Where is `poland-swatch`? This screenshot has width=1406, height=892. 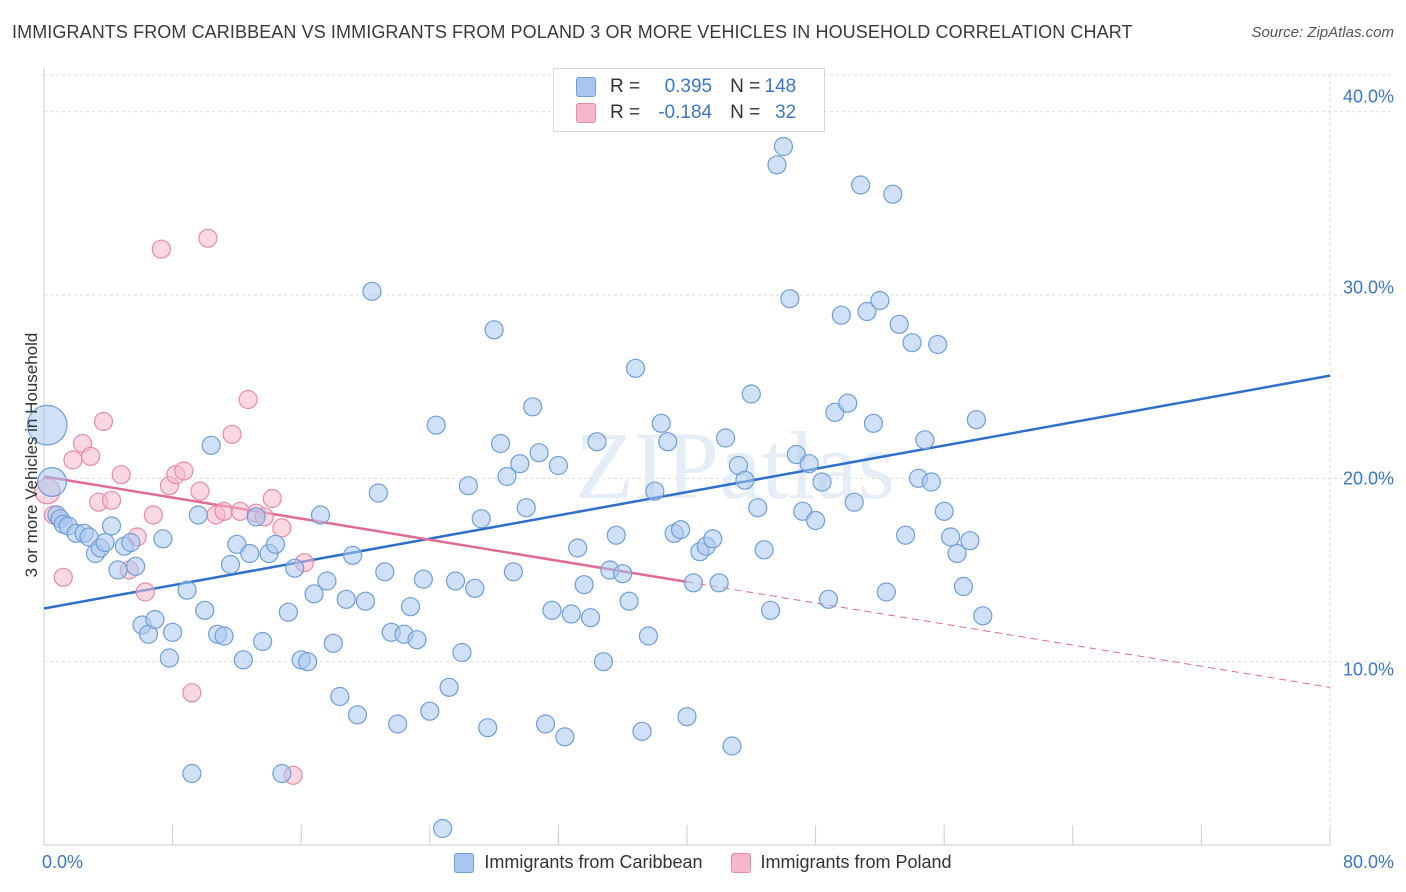
poland-swatch is located at coordinates (586, 113).